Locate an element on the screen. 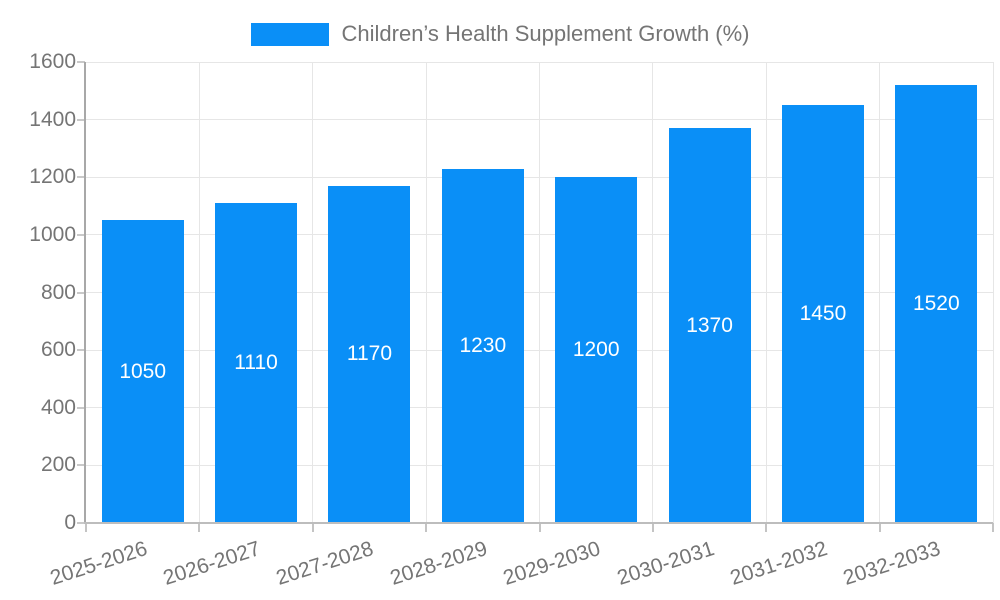 Image resolution: width=1000 pixels, height=600 pixels. x-tick-label: 2025-2026 is located at coordinates (98, 563).